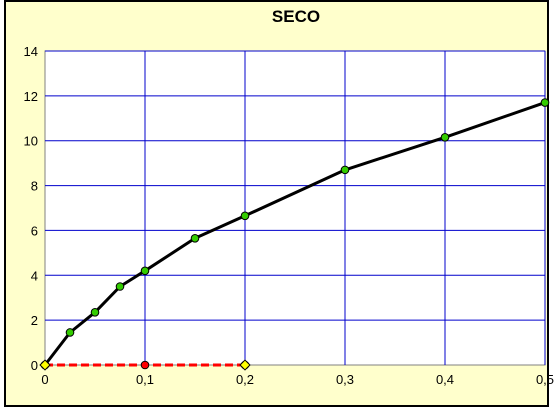 This screenshot has height=419, width=555. What do you see at coordinates (296, 16) in the screenshot?
I see `chart-title: SECO` at bounding box center [296, 16].